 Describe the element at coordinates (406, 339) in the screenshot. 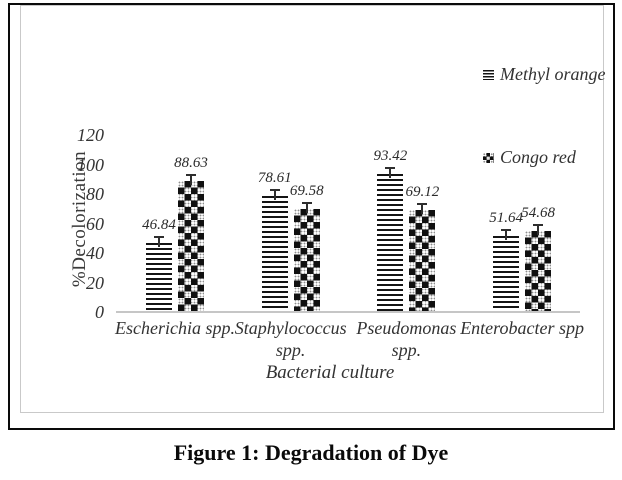

I see `x-category-pseudomonas-spp: Pseudomonas spp.` at that location.